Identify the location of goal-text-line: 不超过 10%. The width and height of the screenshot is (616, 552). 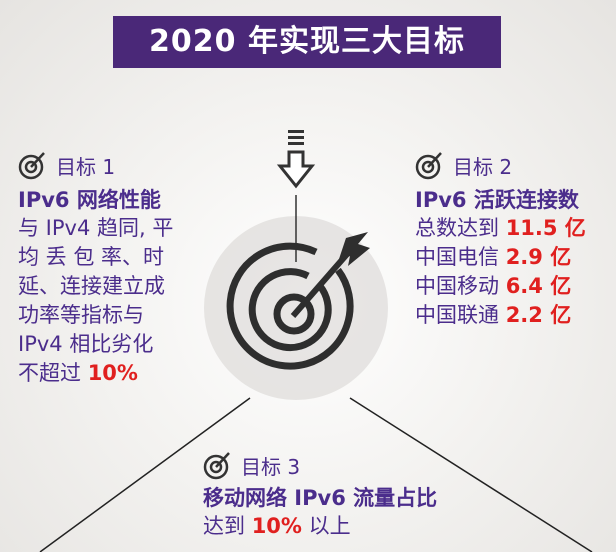
(95, 373).